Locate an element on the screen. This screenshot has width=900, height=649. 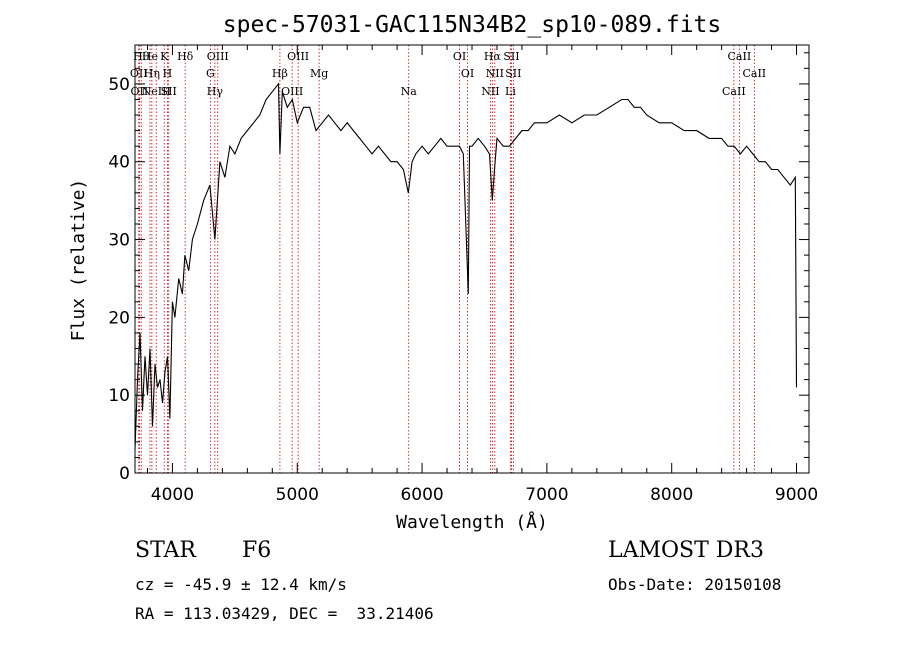
line-label: Hδ is located at coordinates (185, 56).